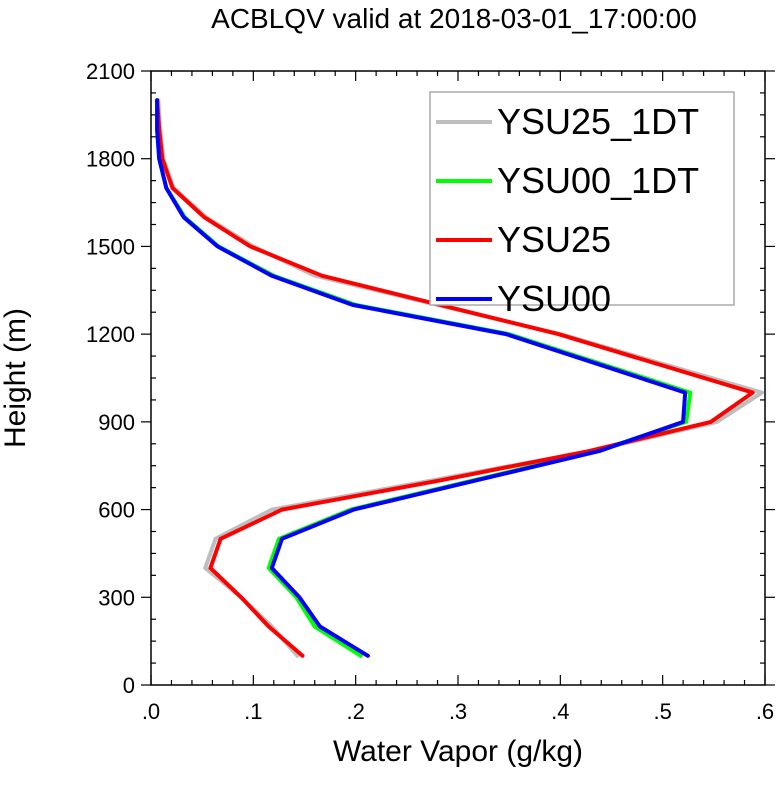 The height and width of the screenshot is (797, 783). I want to click on legend-label-ysu25: YSU25, so click(554, 239).